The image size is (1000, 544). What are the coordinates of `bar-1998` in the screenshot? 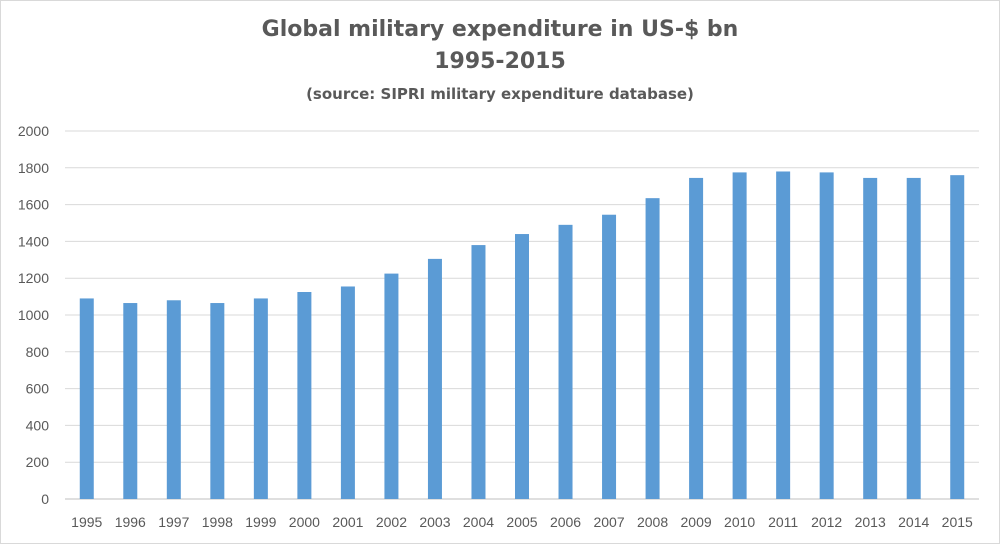 It's located at (217, 401).